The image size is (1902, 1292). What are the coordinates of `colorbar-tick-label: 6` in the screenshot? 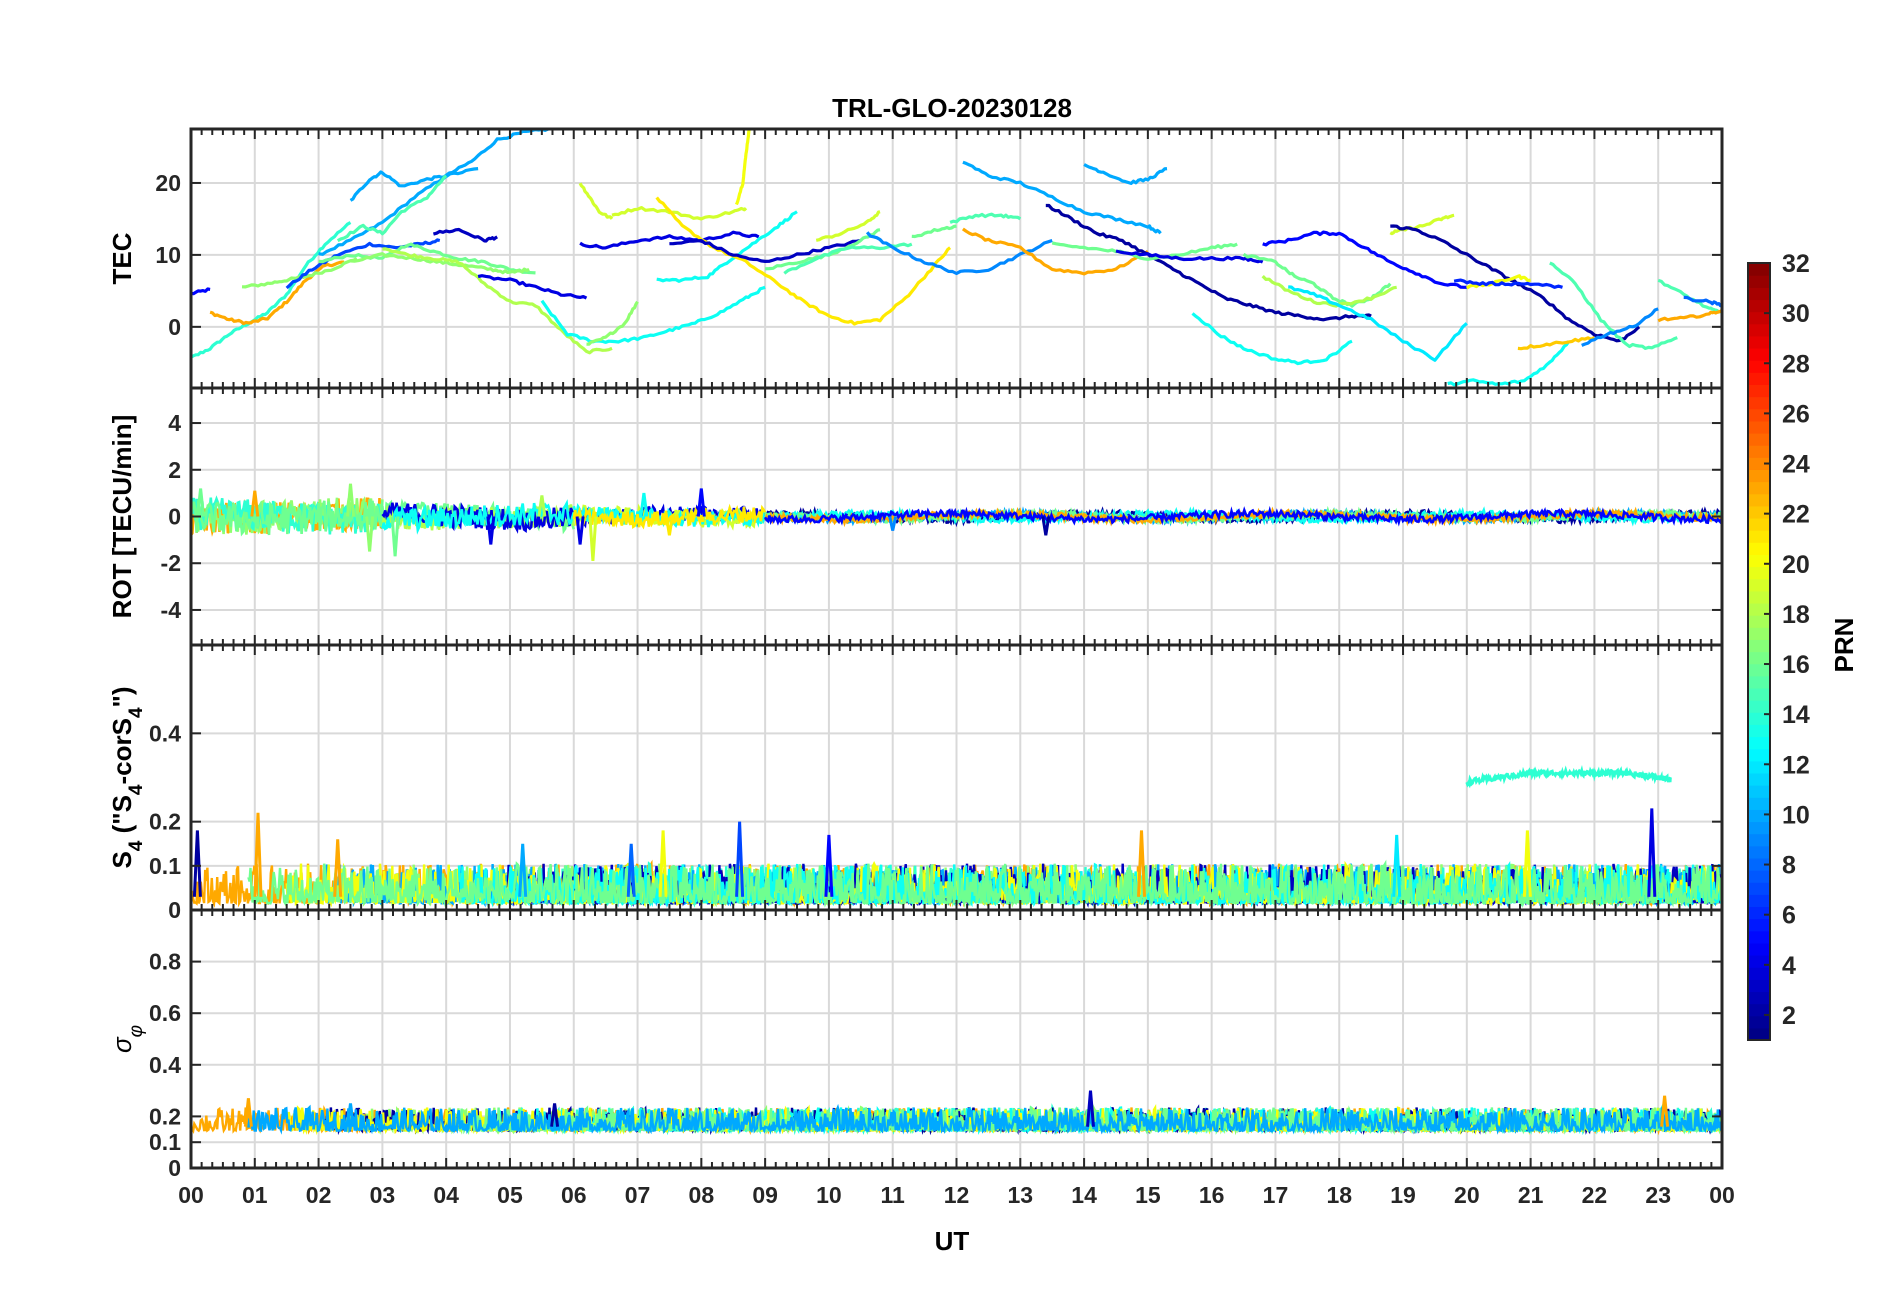 It's located at (1789, 916).